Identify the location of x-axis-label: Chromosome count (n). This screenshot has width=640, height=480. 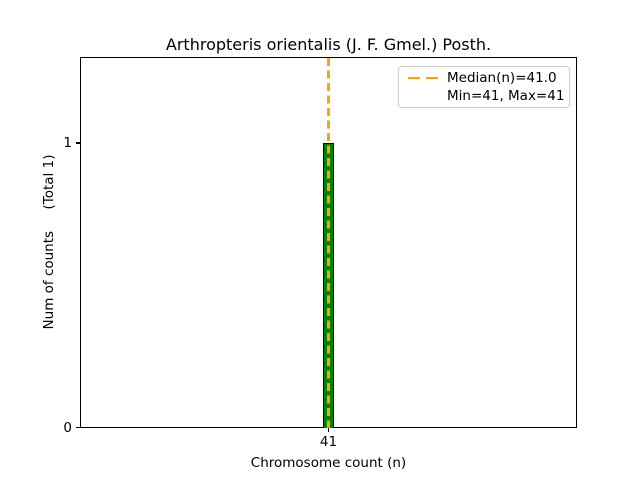
(328, 463).